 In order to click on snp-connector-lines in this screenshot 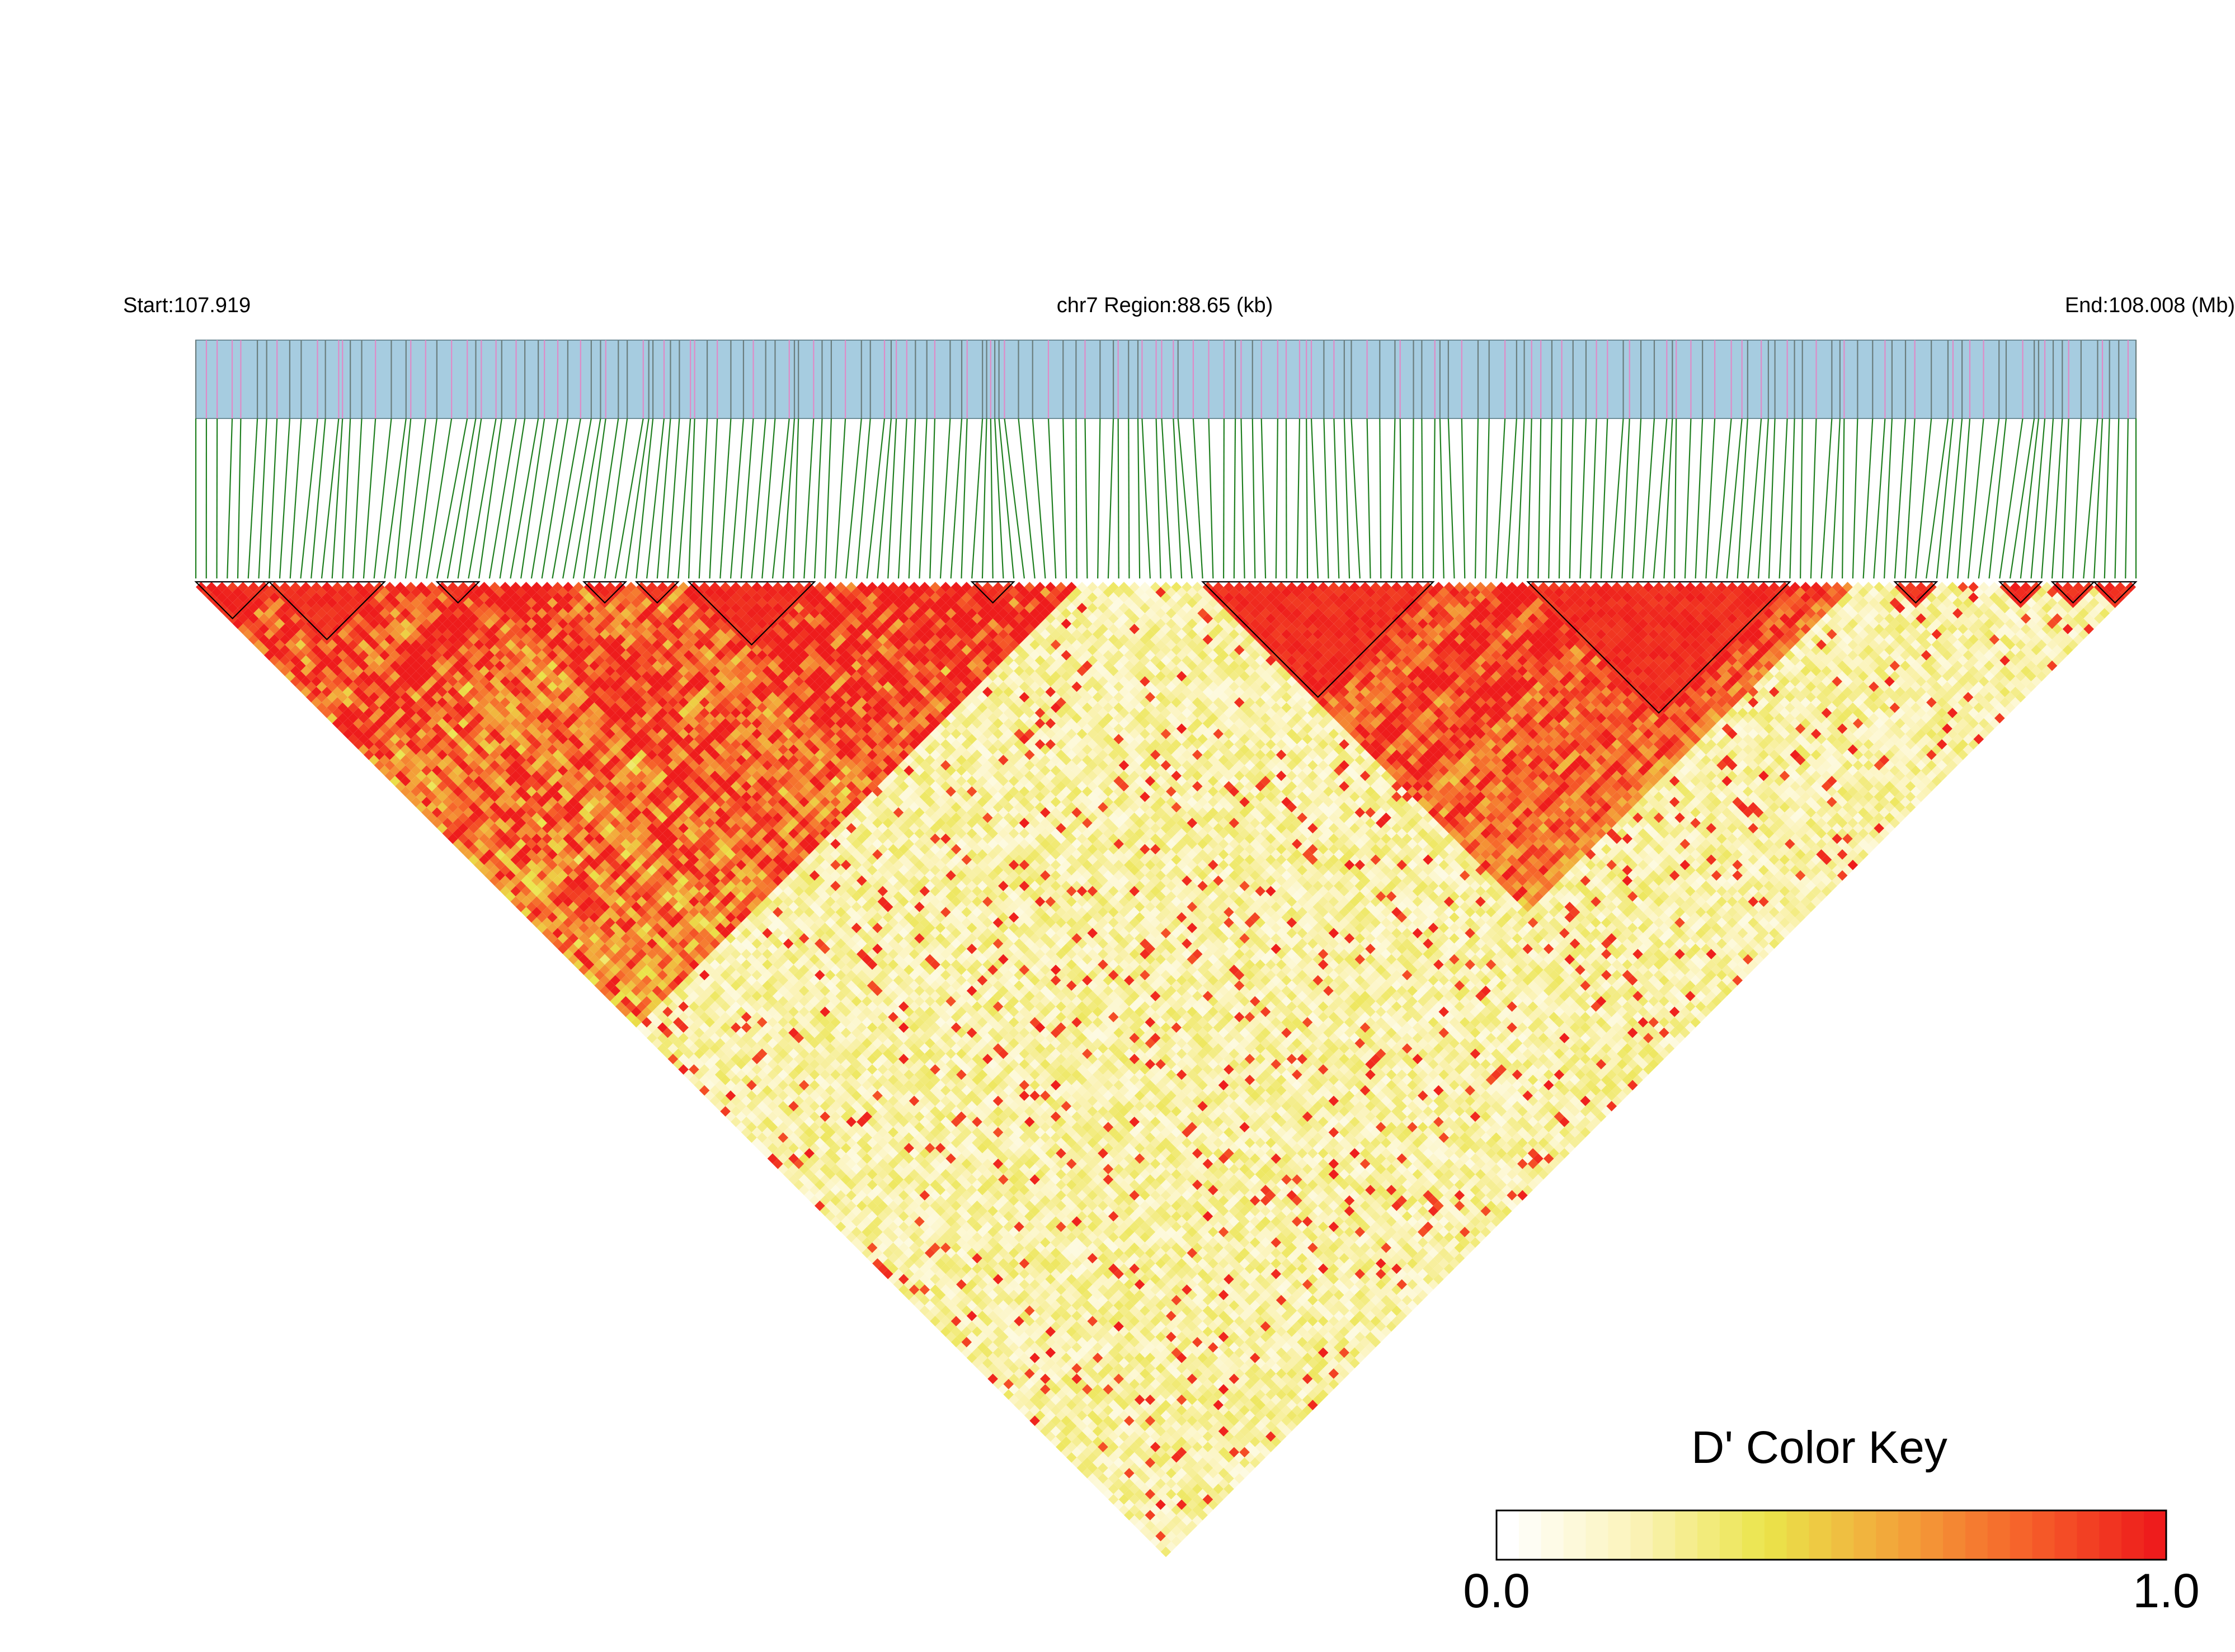, I will do `click(1166, 499)`.